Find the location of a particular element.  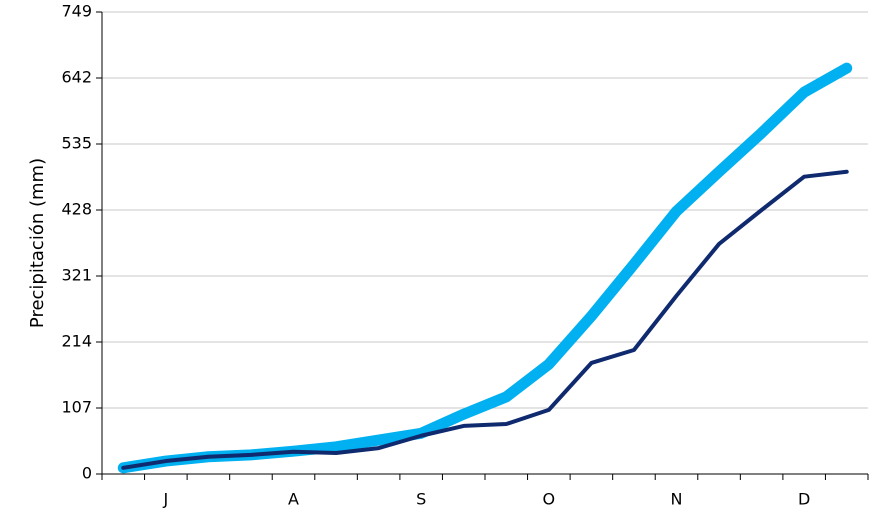

x-tick-label: A is located at coordinates (293, 499).